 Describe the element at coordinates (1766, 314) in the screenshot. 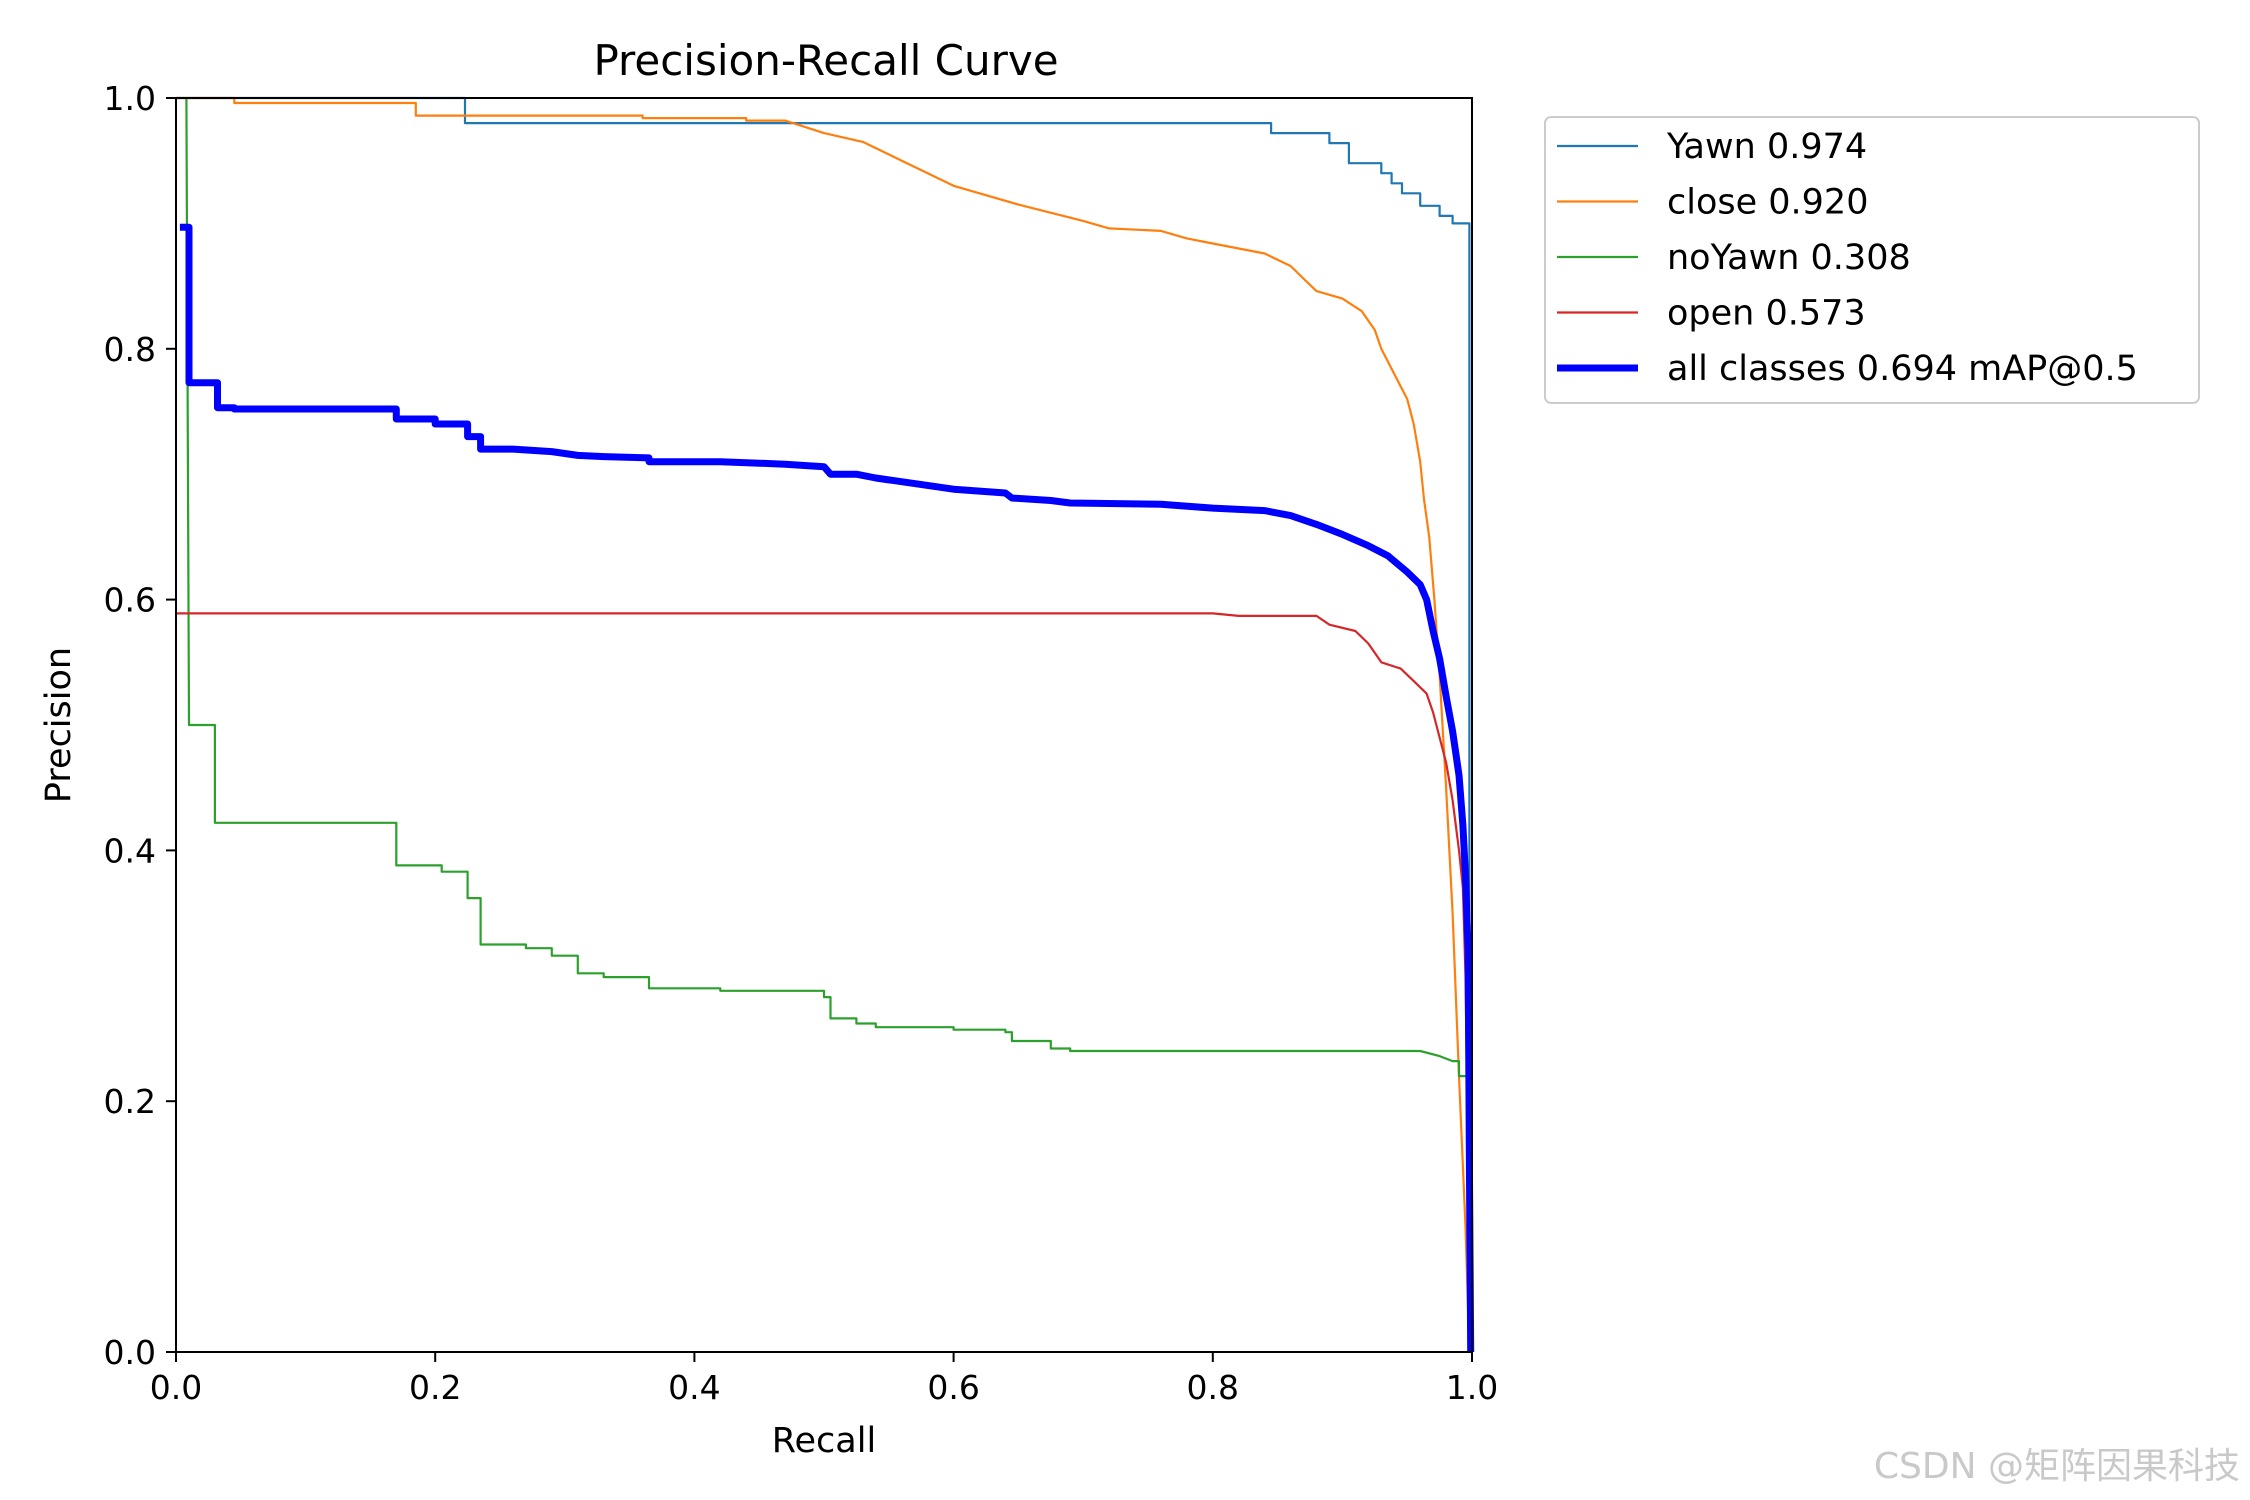

I see `legend-label-open: open 0.573` at that location.